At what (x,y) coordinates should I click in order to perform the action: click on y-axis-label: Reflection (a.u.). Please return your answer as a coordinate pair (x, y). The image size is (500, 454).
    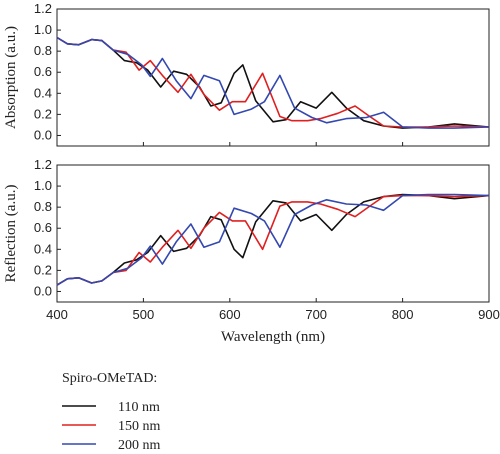
    Looking at the image, I should click on (11, 234).